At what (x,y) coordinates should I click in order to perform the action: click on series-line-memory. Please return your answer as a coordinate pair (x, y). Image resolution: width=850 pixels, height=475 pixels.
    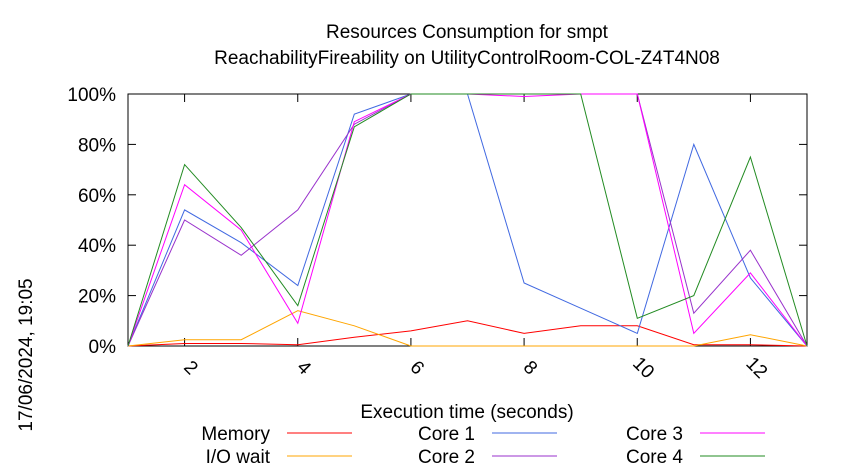
    Looking at the image, I should click on (467, 333).